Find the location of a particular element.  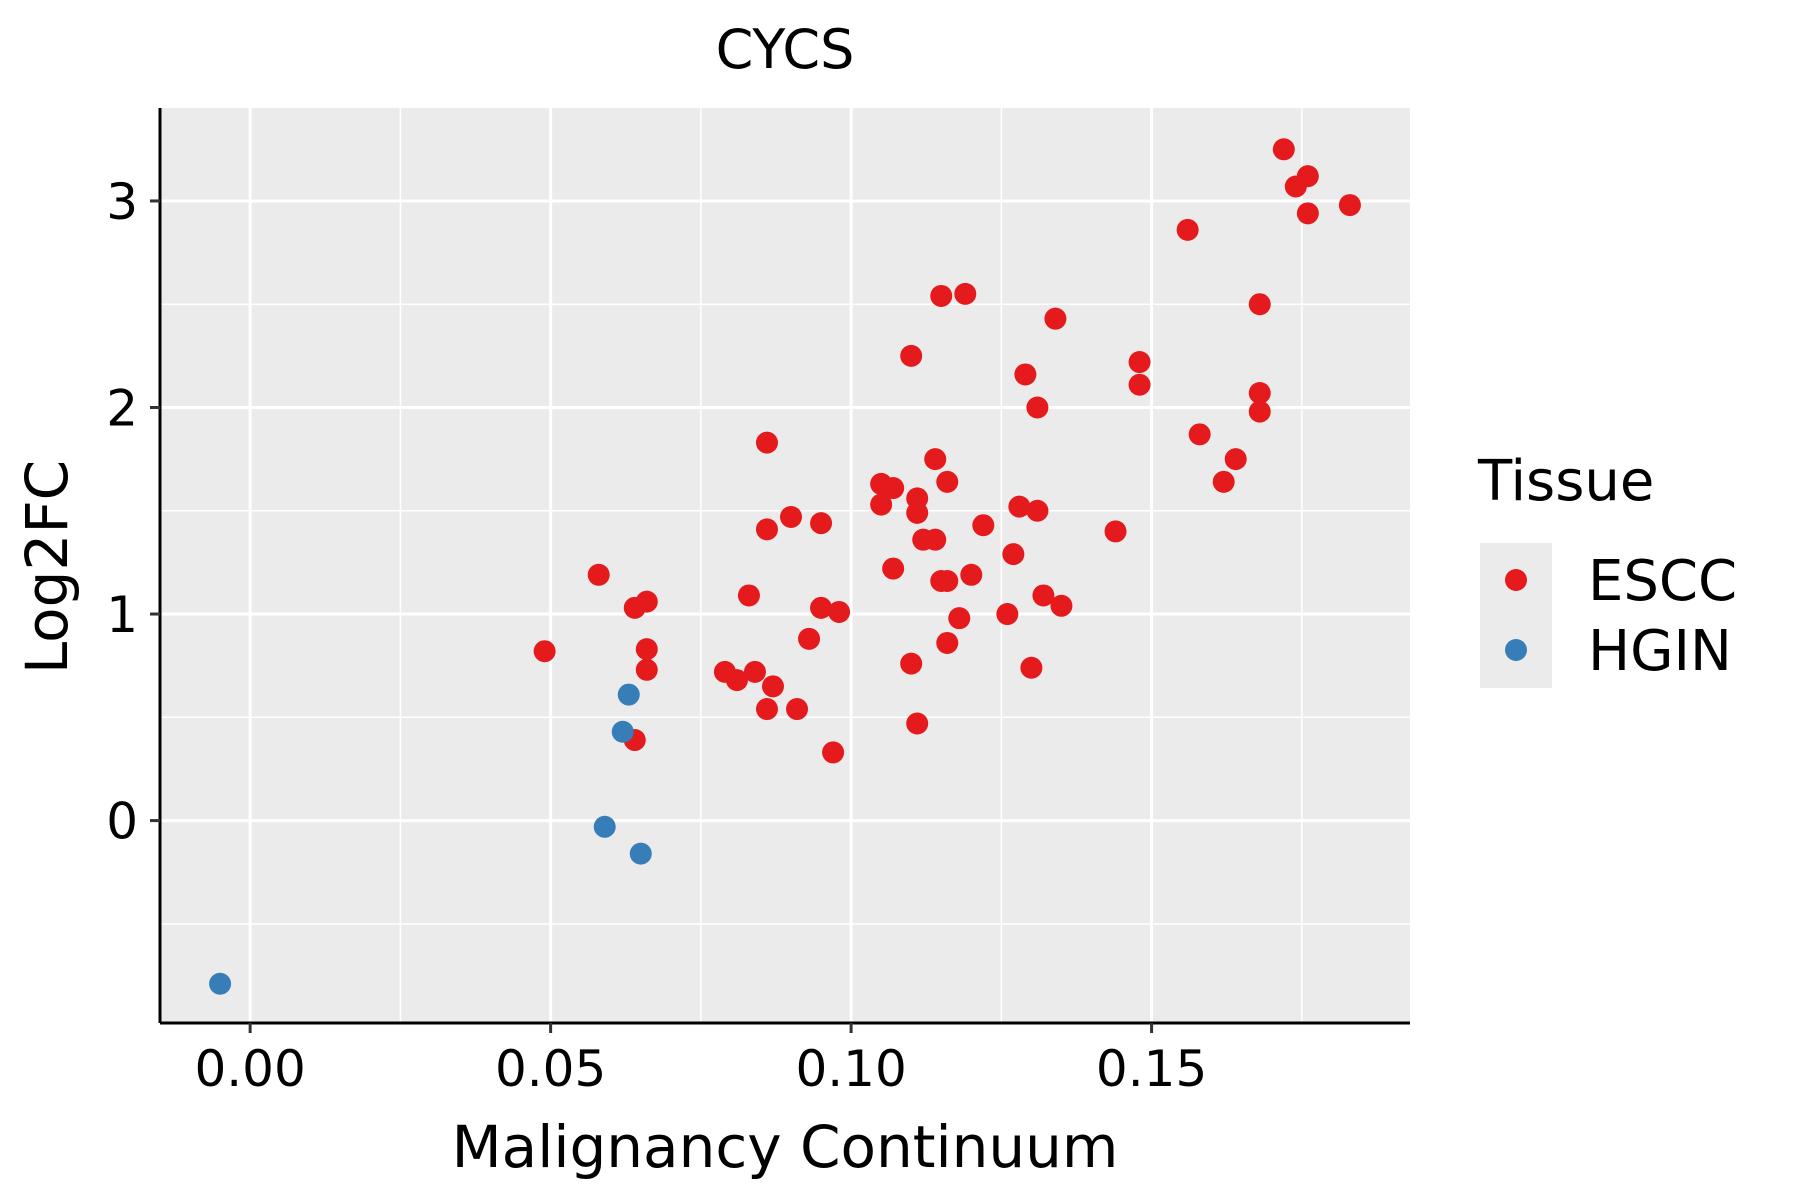

legend-key-escc is located at coordinates (1516, 580).